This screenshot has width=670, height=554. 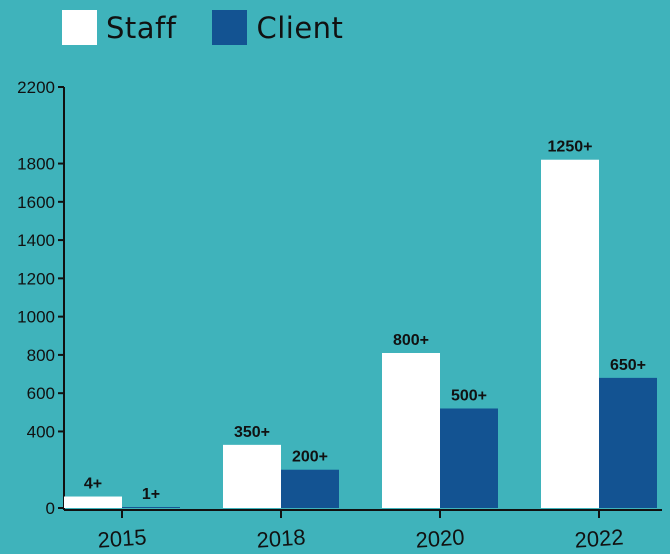 I want to click on y-tick-label: 400, so click(x=41, y=431).